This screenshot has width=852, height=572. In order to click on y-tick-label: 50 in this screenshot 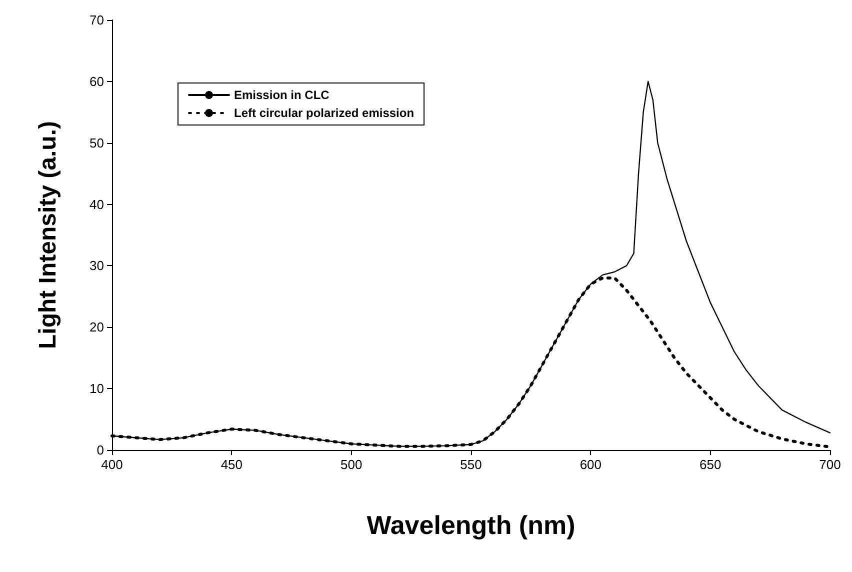, I will do `click(97, 142)`.